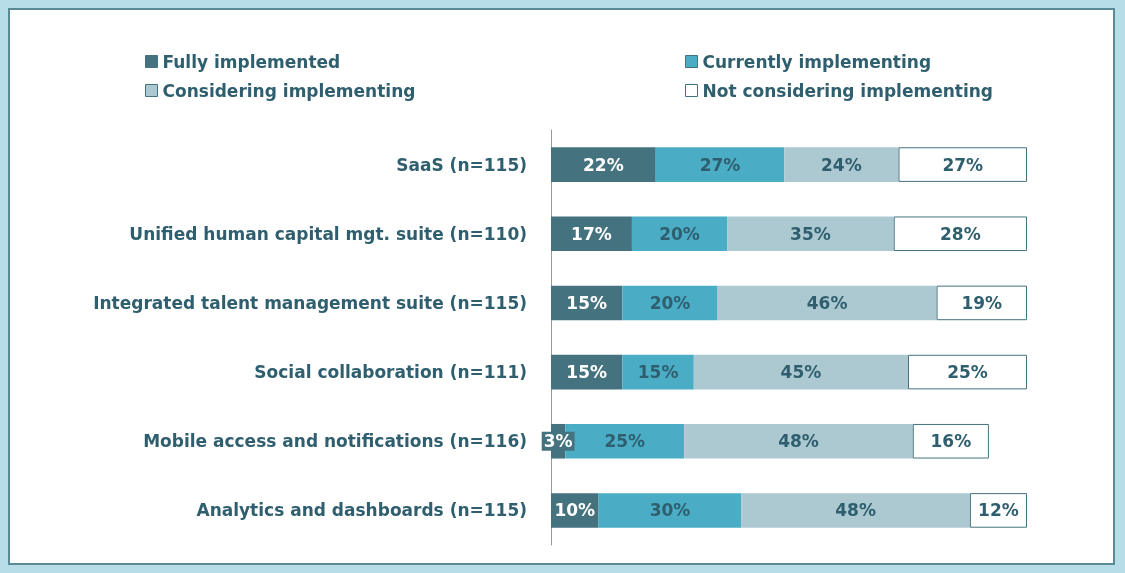  I want to click on data-label: 12%, so click(998, 510).